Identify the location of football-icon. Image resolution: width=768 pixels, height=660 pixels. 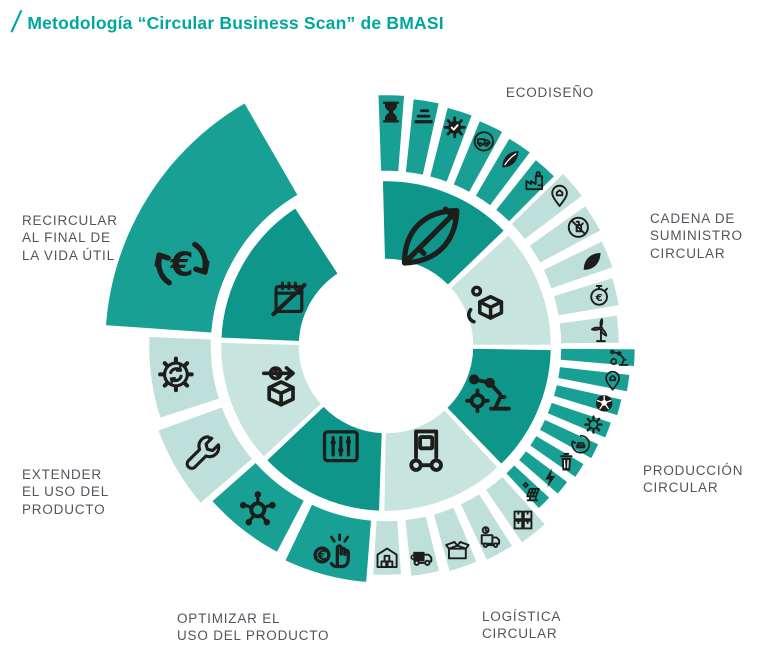
(604, 403).